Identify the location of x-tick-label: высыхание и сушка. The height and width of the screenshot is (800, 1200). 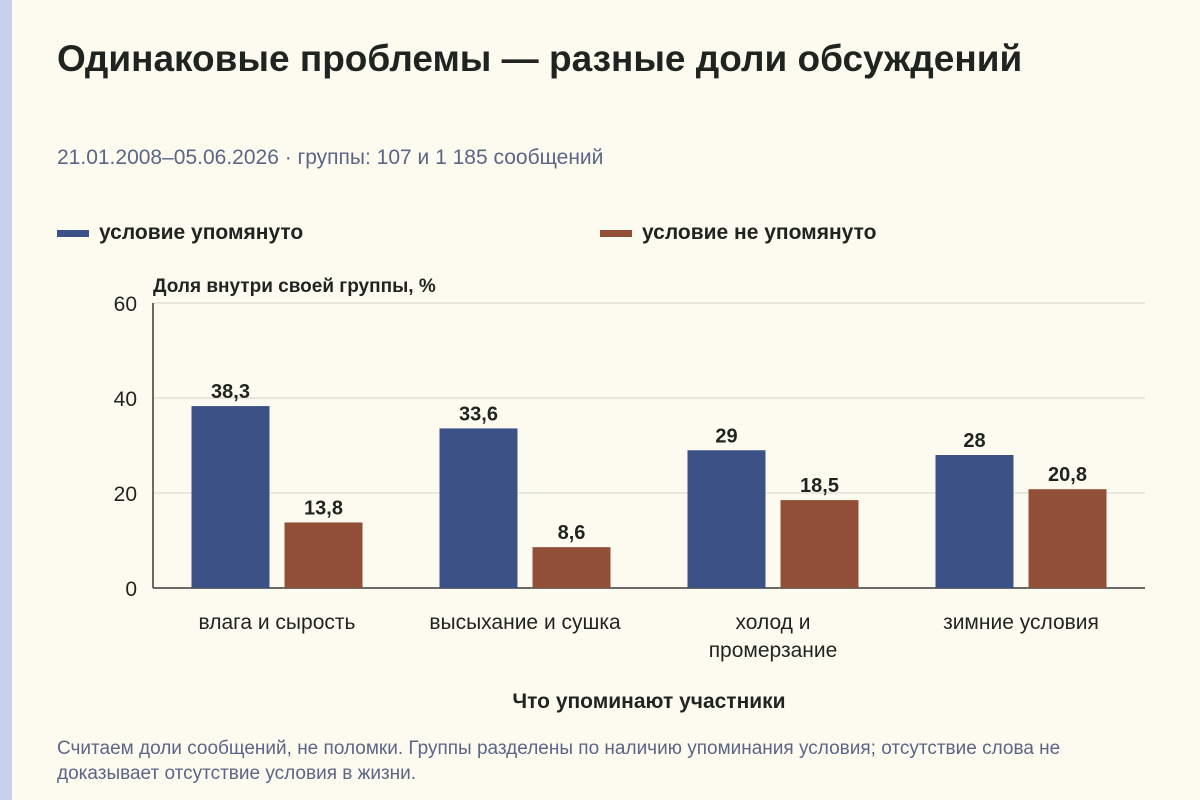
(525, 622).